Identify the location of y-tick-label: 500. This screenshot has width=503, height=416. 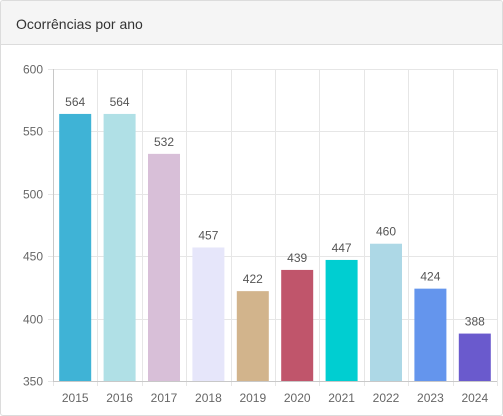
(33, 195).